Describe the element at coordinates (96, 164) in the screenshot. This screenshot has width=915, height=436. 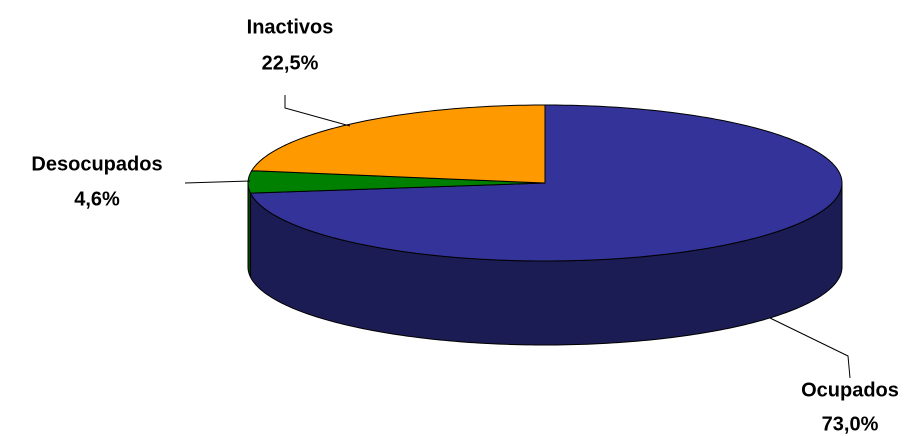
I see `slice-label: Desocupados` at that location.